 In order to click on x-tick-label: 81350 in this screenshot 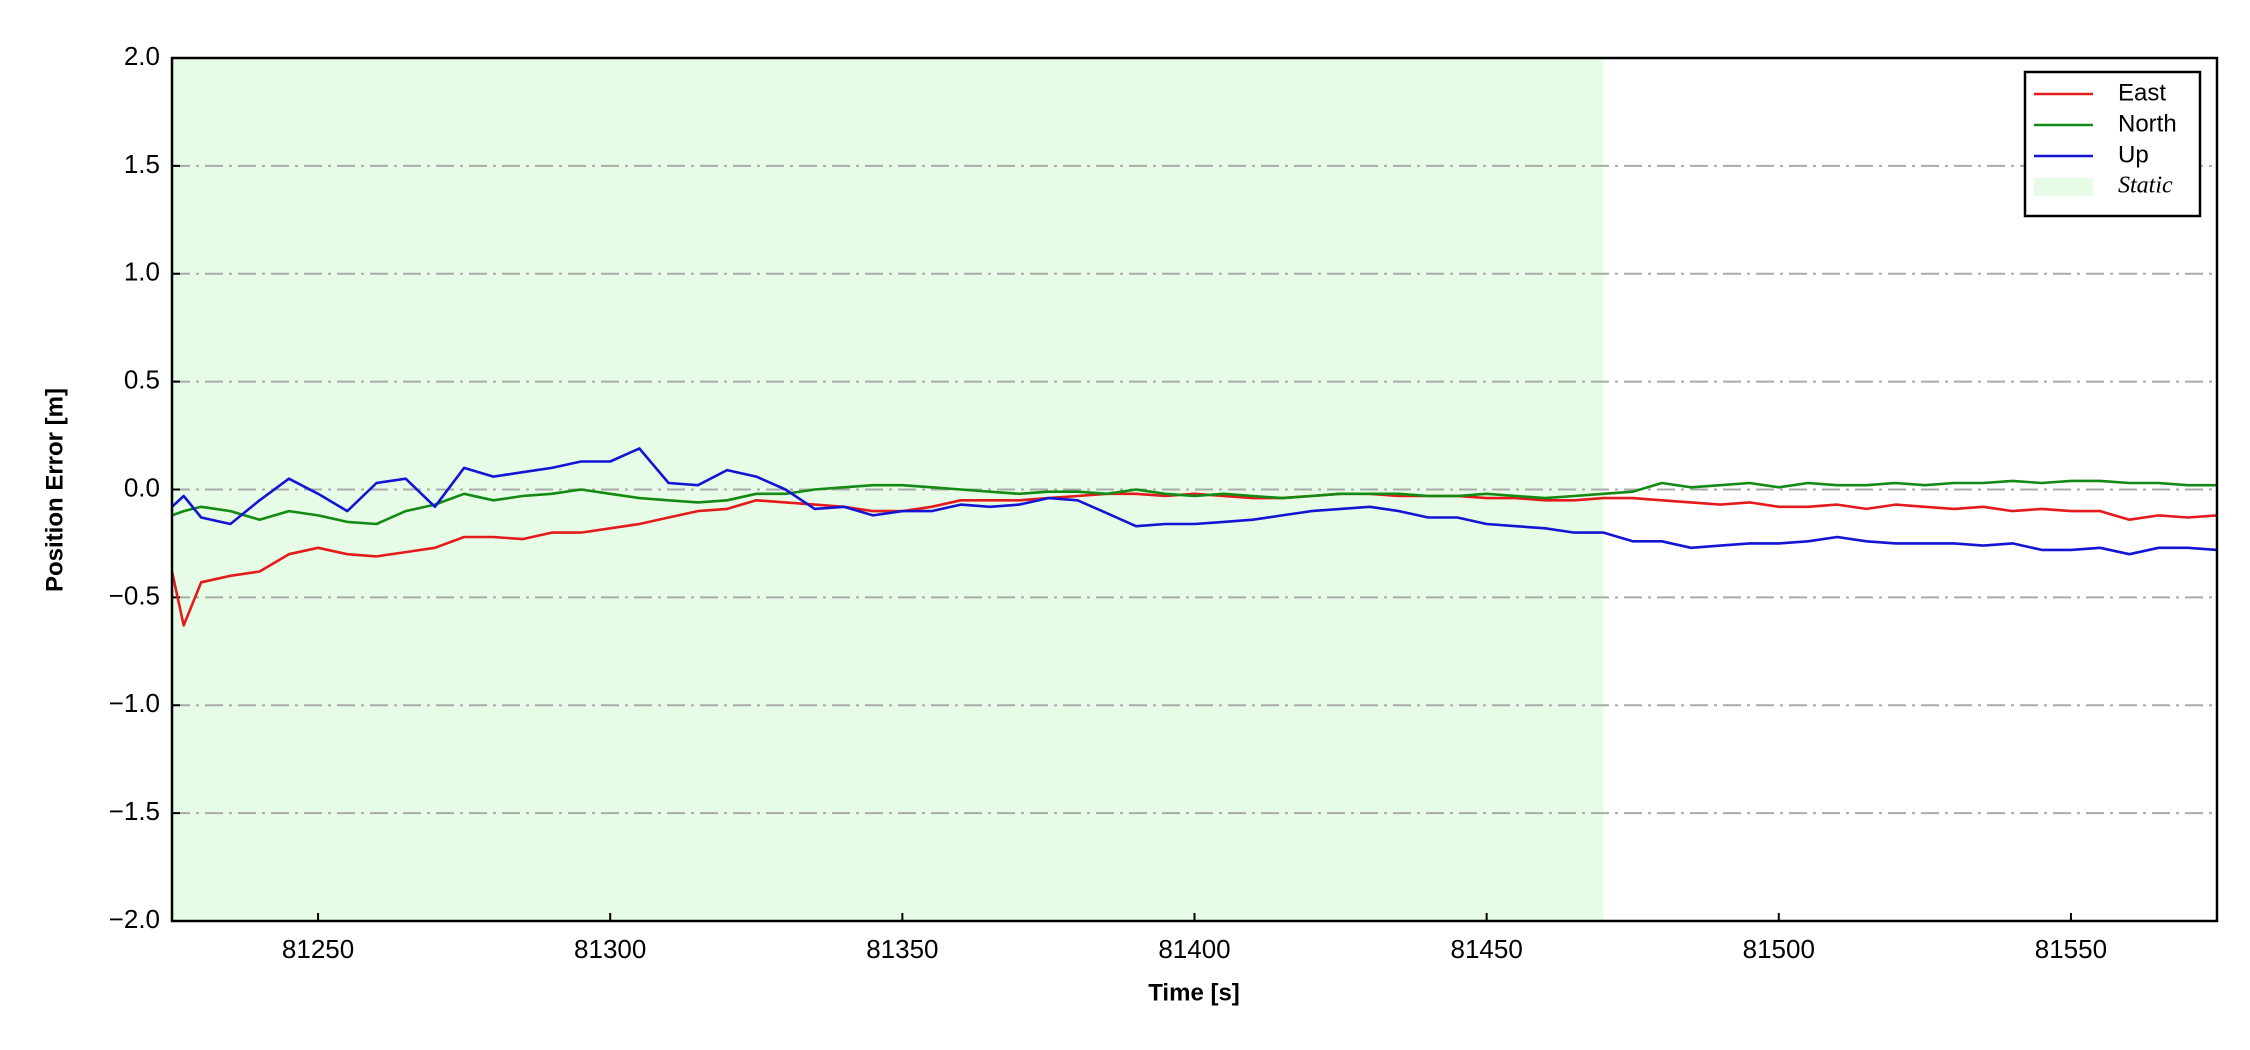, I will do `click(902, 949)`.